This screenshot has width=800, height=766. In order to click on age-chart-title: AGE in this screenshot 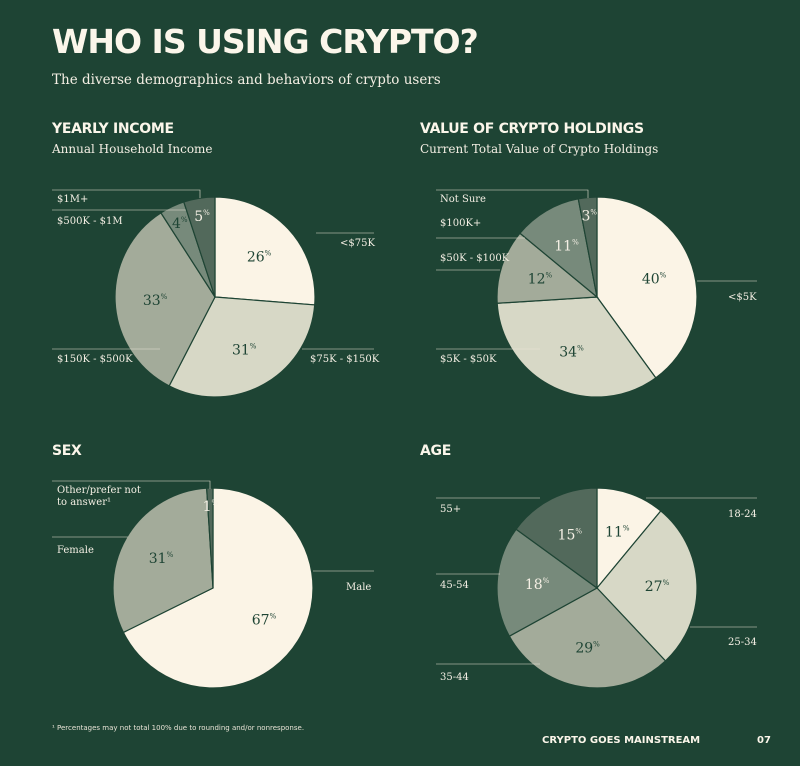, I will do `click(435, 451)`.